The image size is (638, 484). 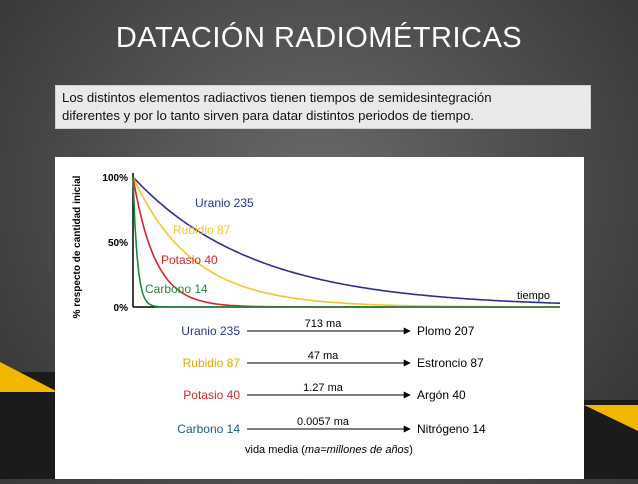 I want to click on footnote-italic: ma=millones de años, so click(x=357, y=450).